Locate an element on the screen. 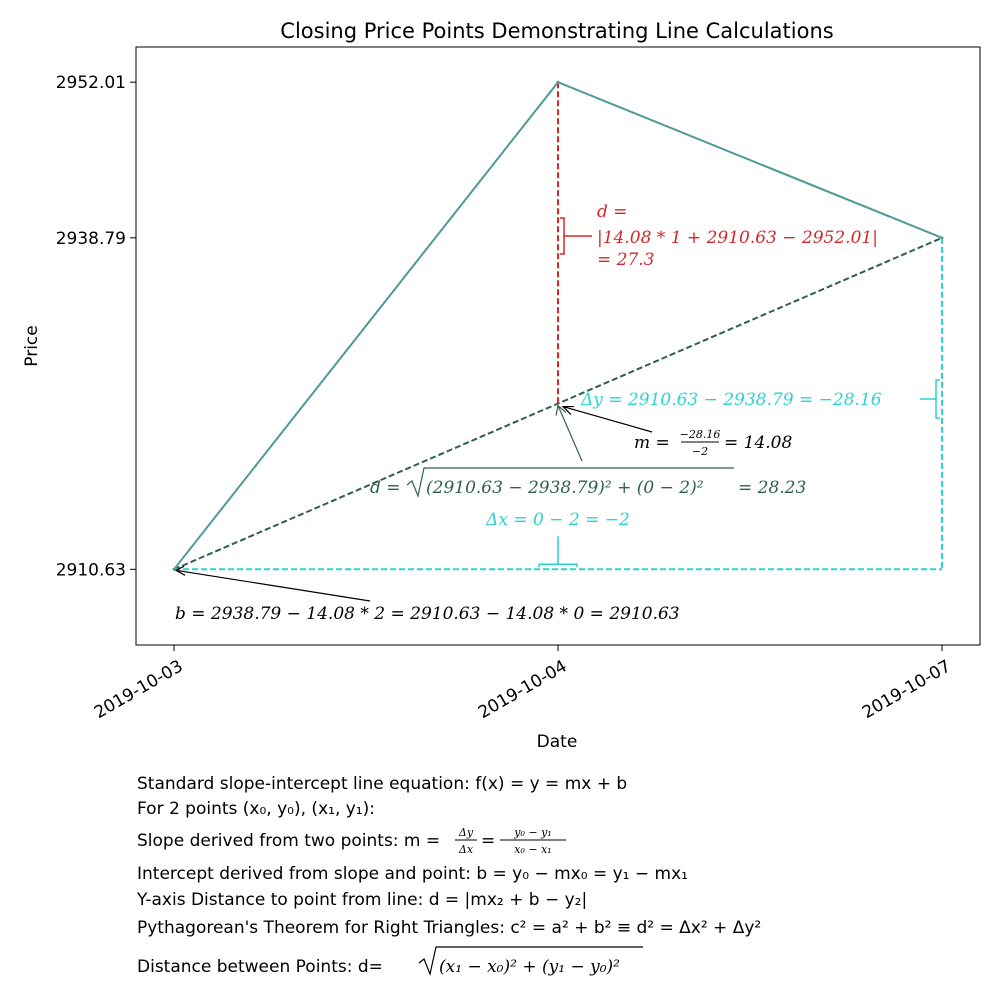  note-line-3-prefix: Slope derived from two points: m = is located at coordinates (288, 841).